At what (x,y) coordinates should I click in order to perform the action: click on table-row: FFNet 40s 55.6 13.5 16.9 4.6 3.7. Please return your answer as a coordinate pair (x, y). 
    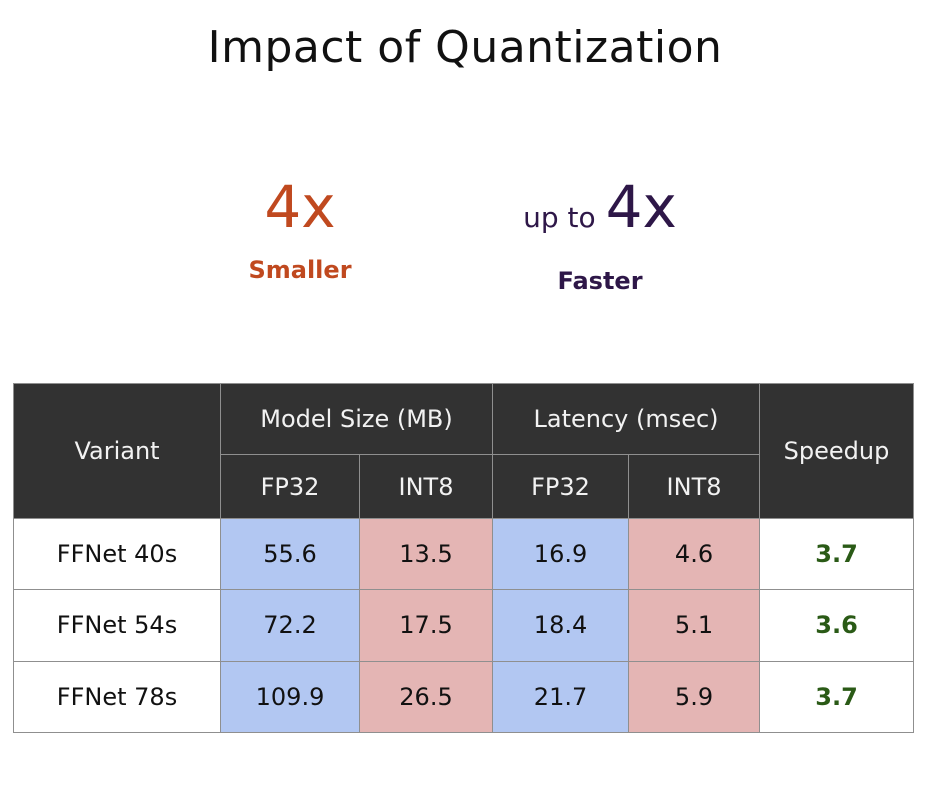
    Looking at the image, I should click on (464, 554).